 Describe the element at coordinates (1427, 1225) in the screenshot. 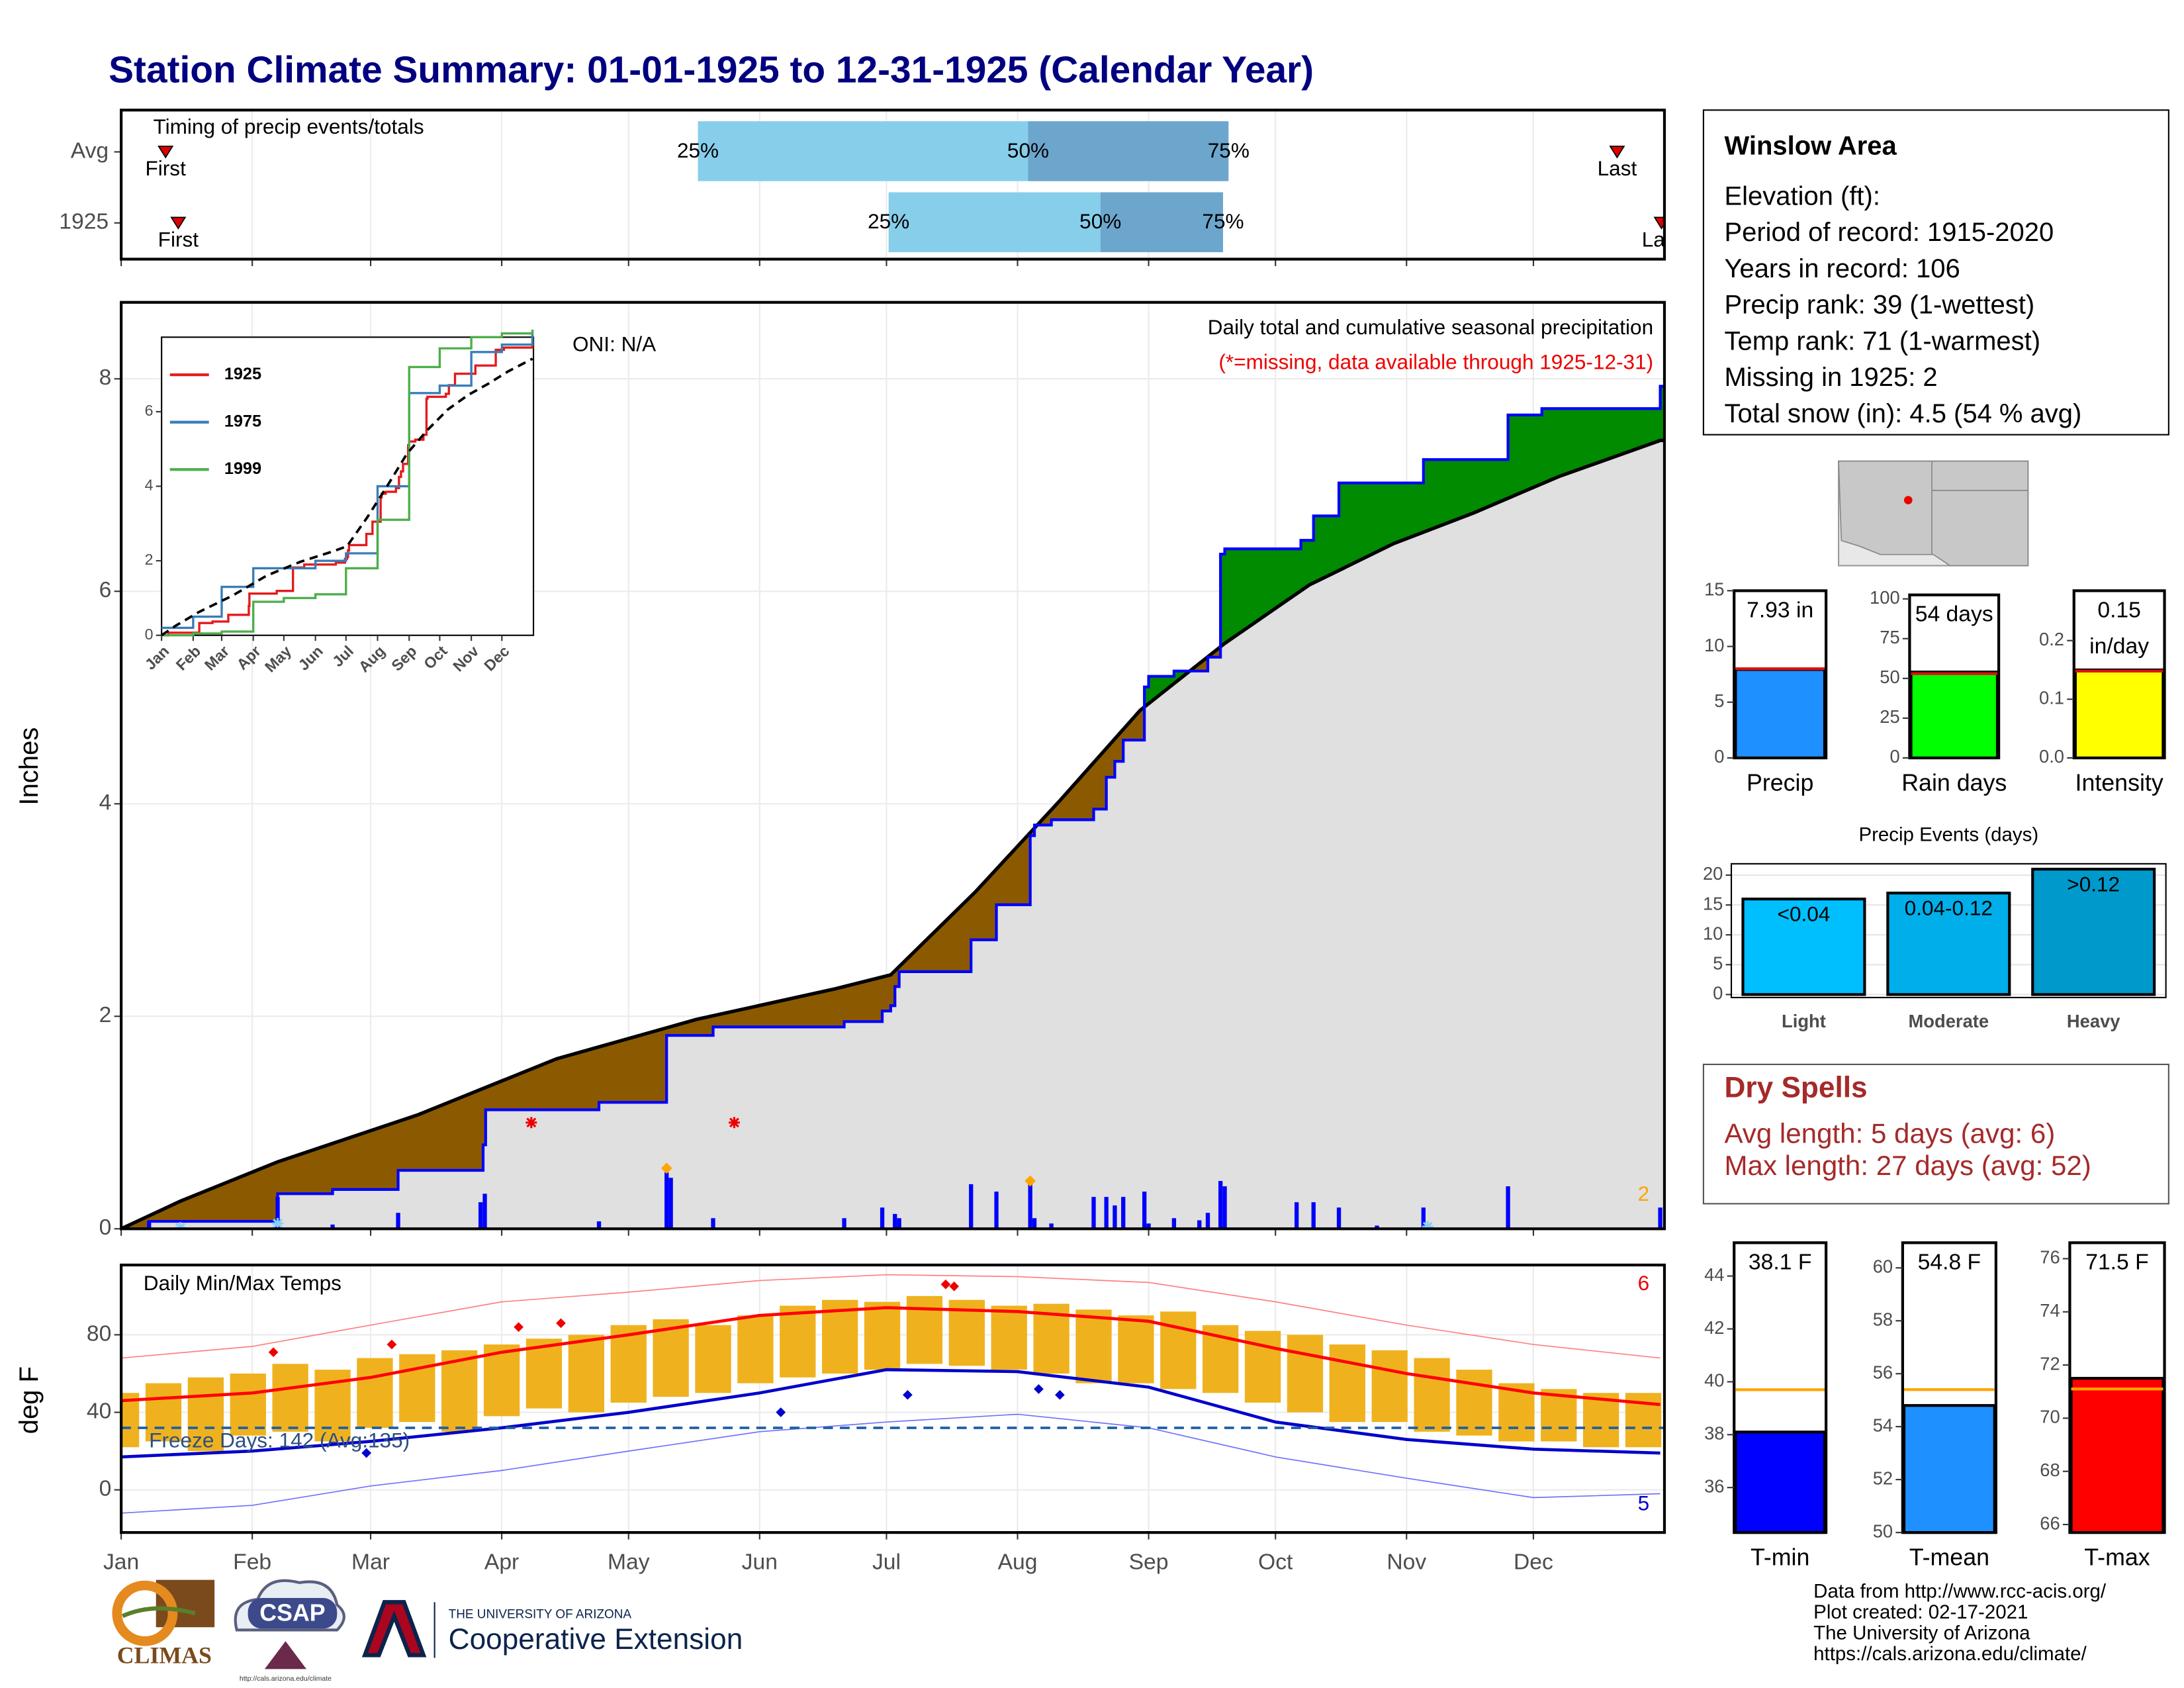

I see `snow-marker` at that location.